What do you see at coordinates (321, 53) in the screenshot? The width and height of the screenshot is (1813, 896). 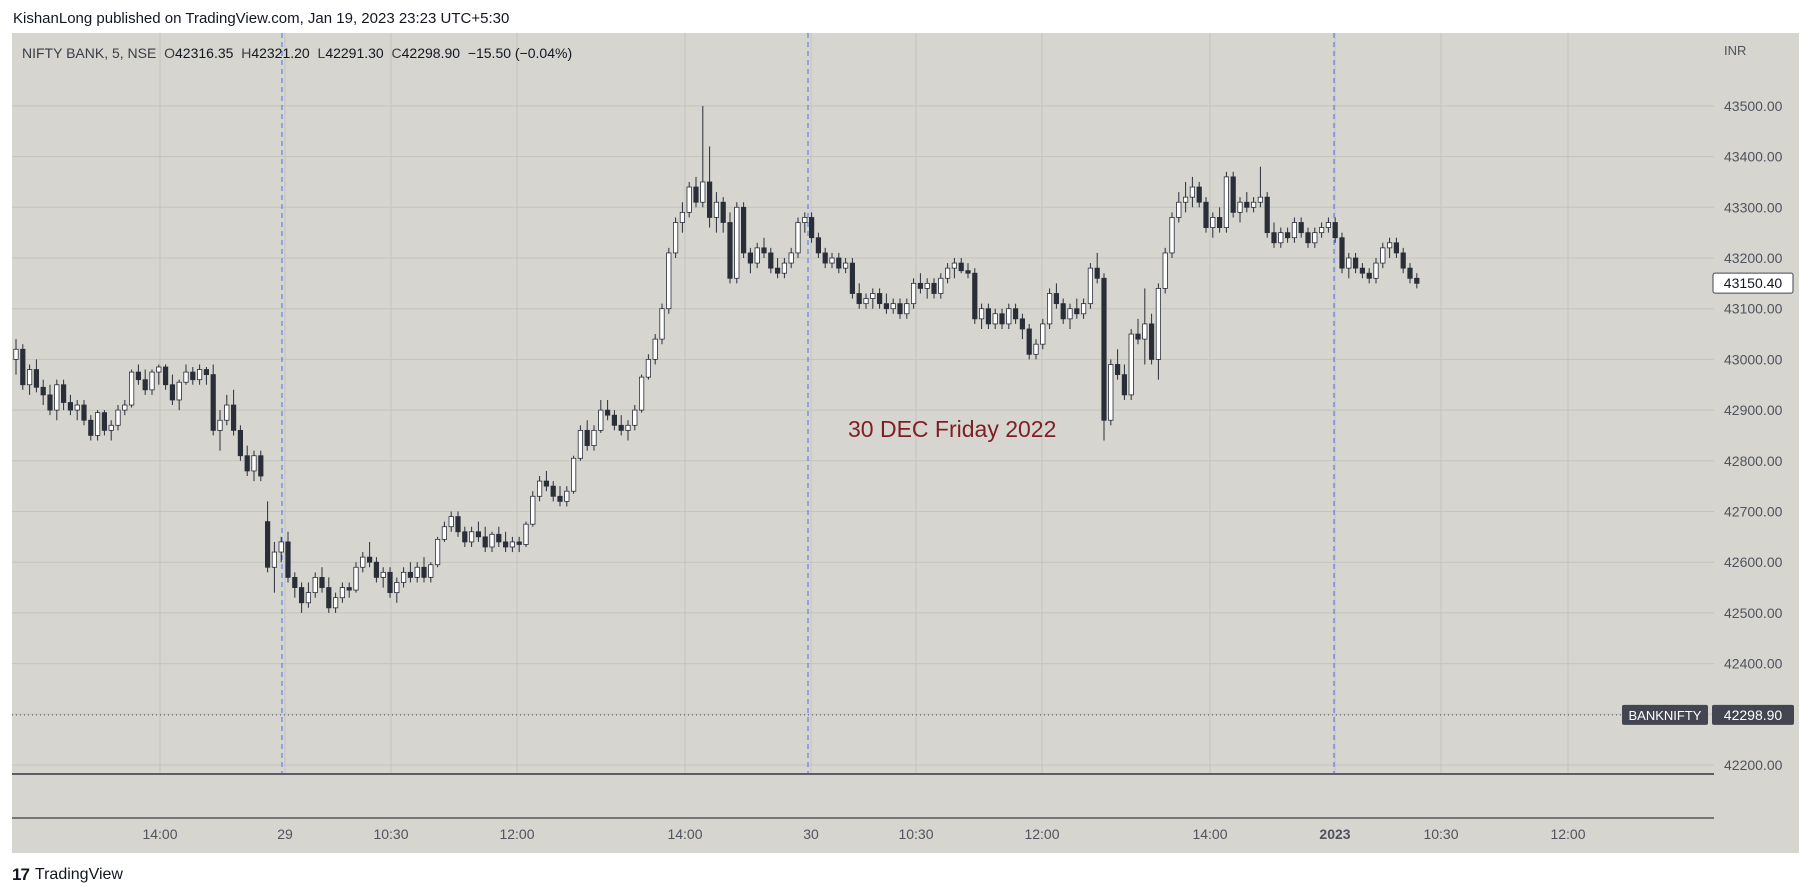 I see `low-label: L` at bounding box center [321, 53].